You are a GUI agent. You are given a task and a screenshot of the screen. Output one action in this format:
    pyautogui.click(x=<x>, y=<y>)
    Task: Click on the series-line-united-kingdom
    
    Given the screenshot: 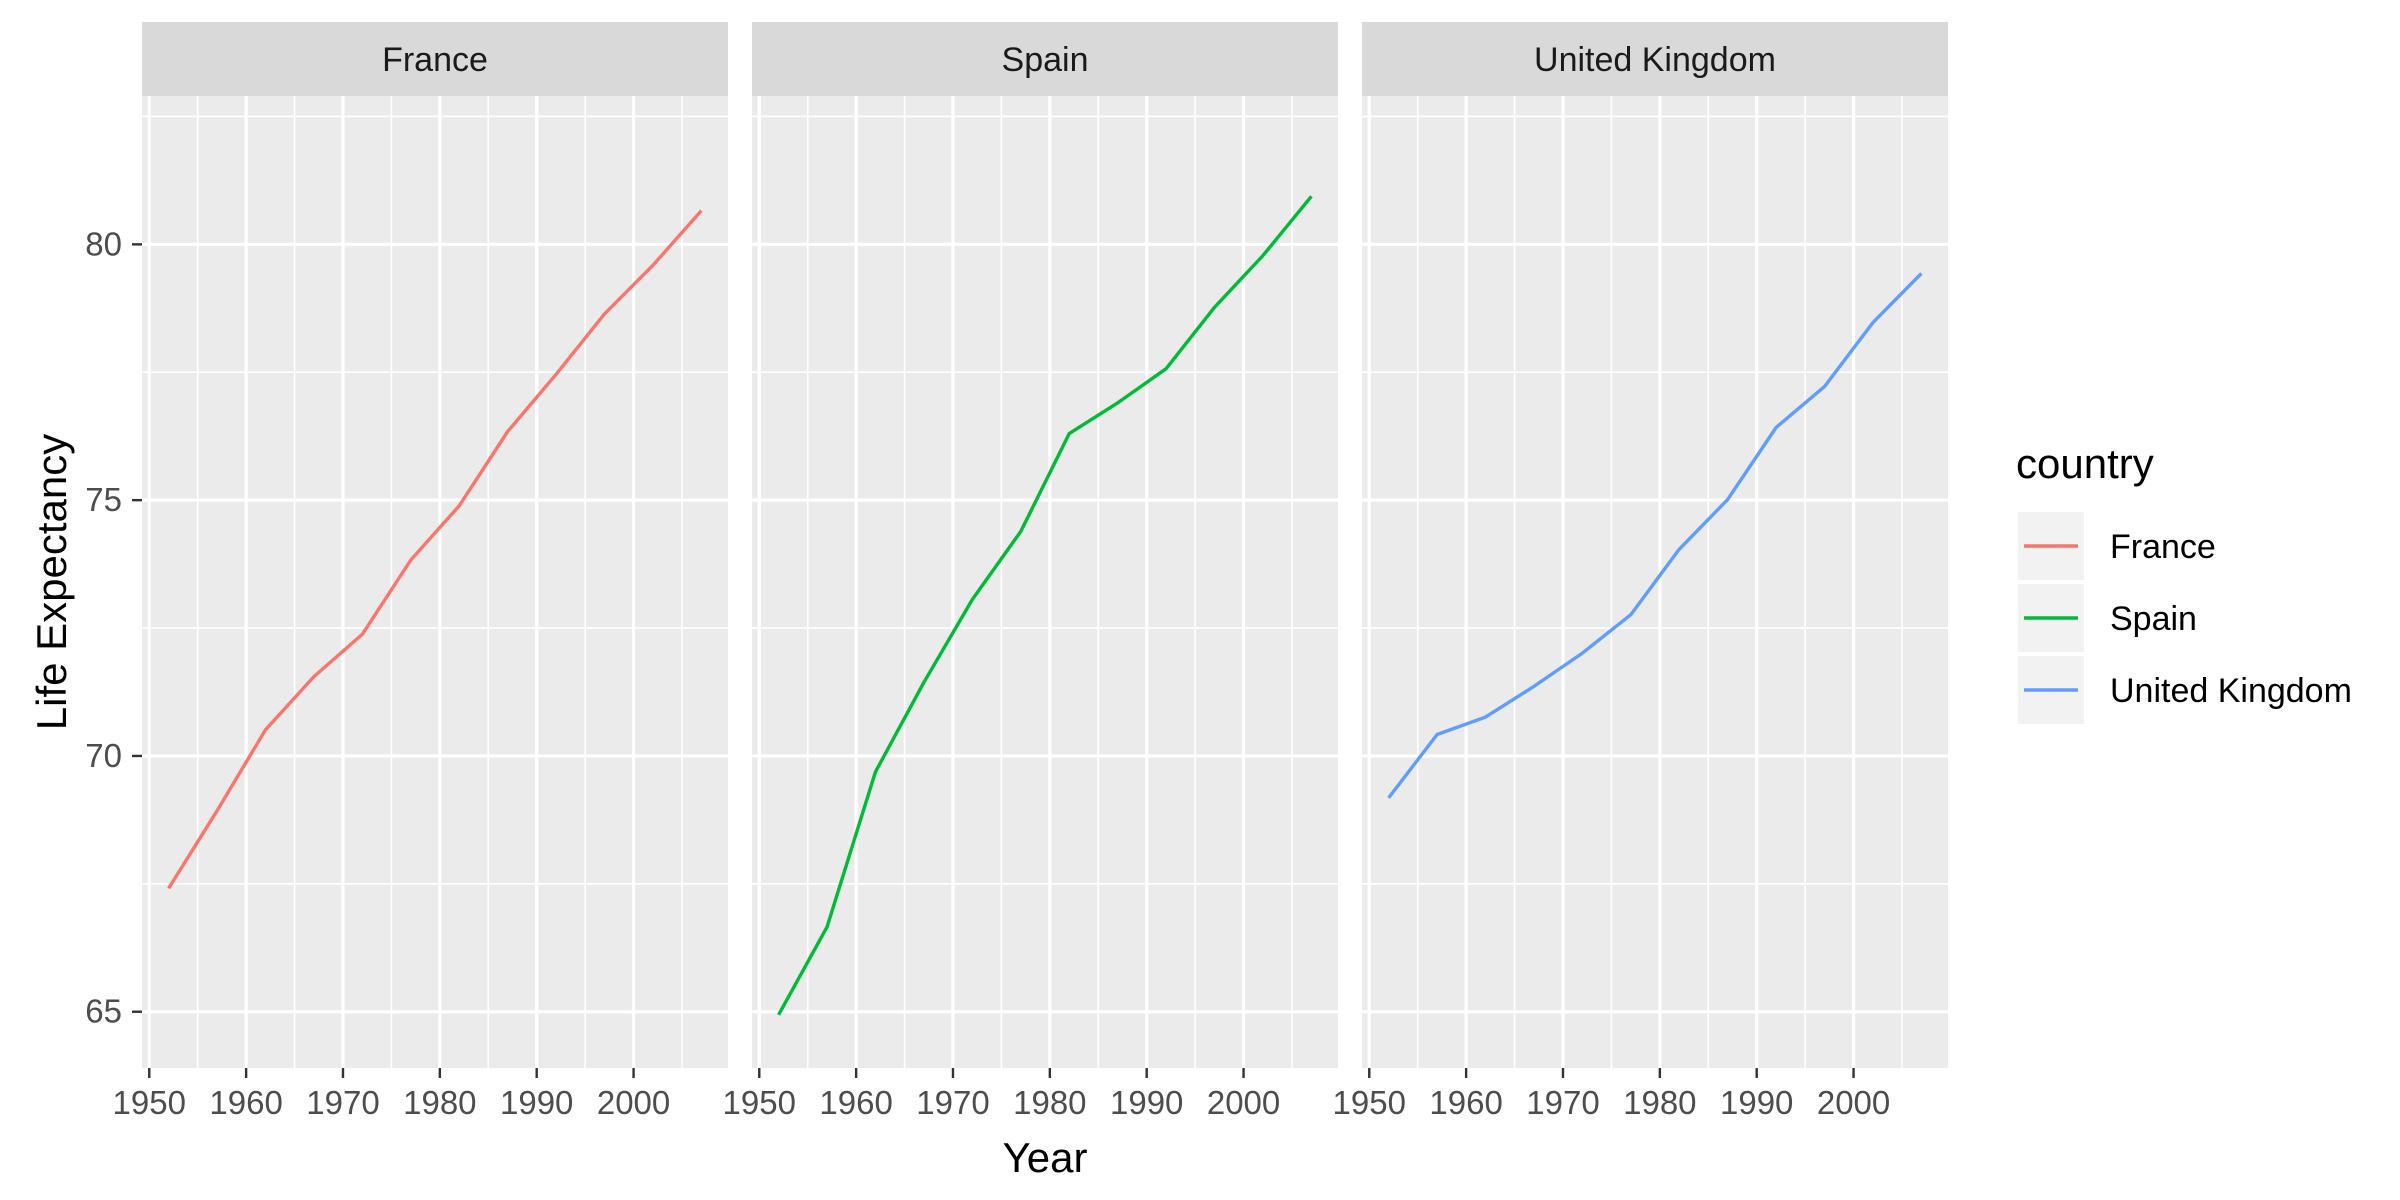 What is the action you would take?
    pyautogui.click(x=1655, y=535)
    